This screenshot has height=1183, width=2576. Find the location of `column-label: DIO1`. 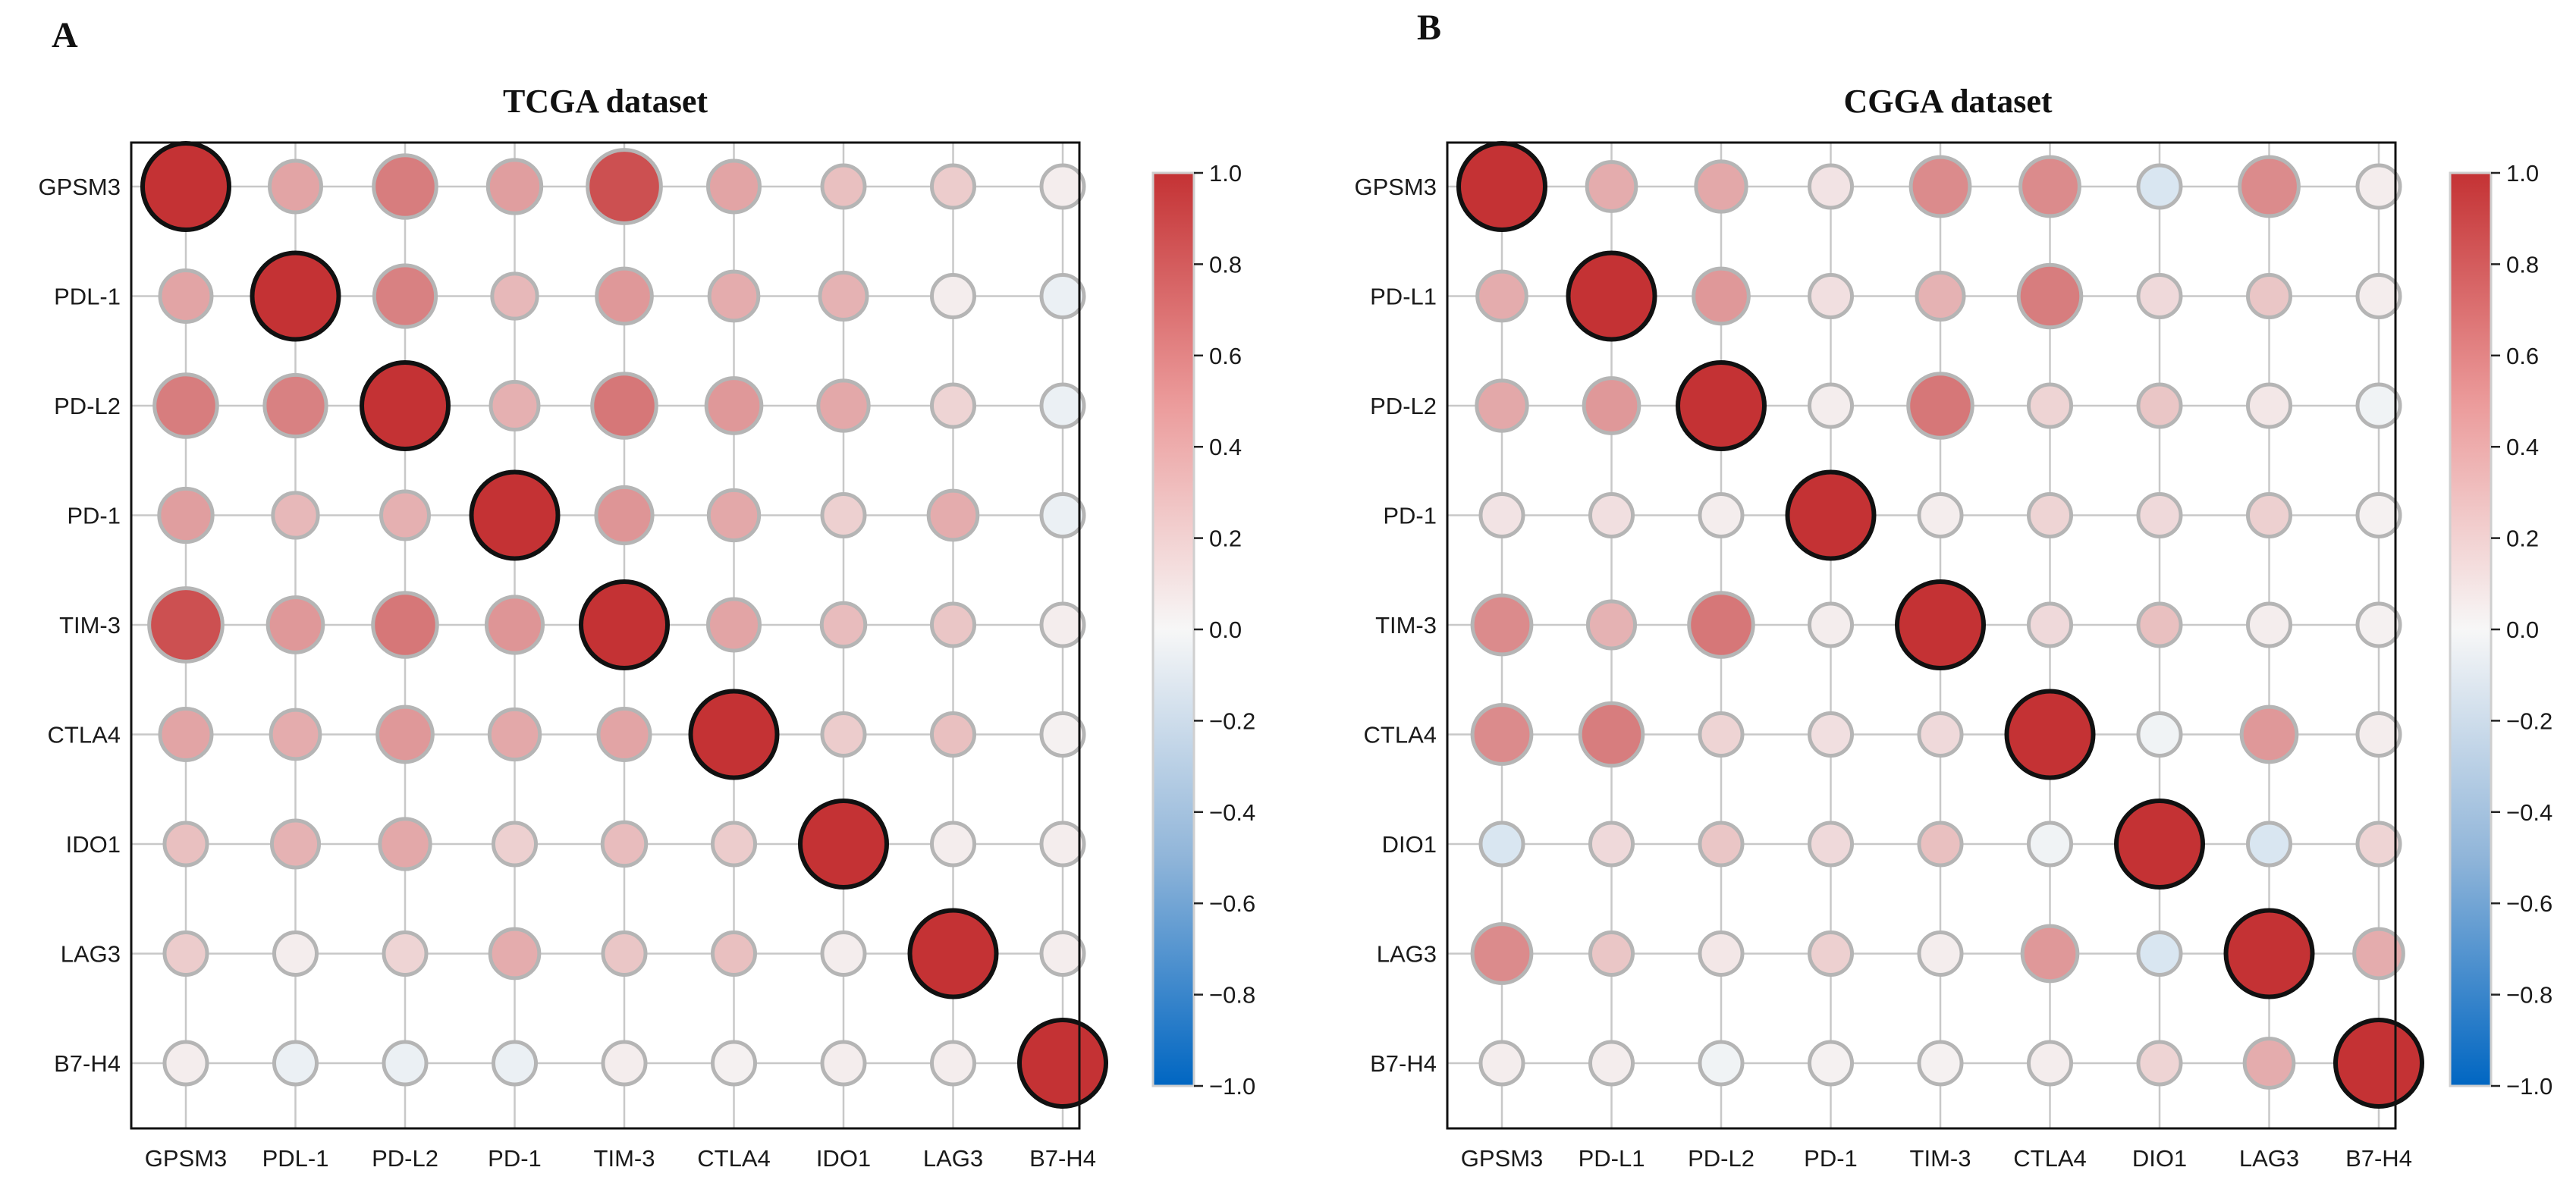

column-label: DIO1 is located at coordinates (2159, 1158).